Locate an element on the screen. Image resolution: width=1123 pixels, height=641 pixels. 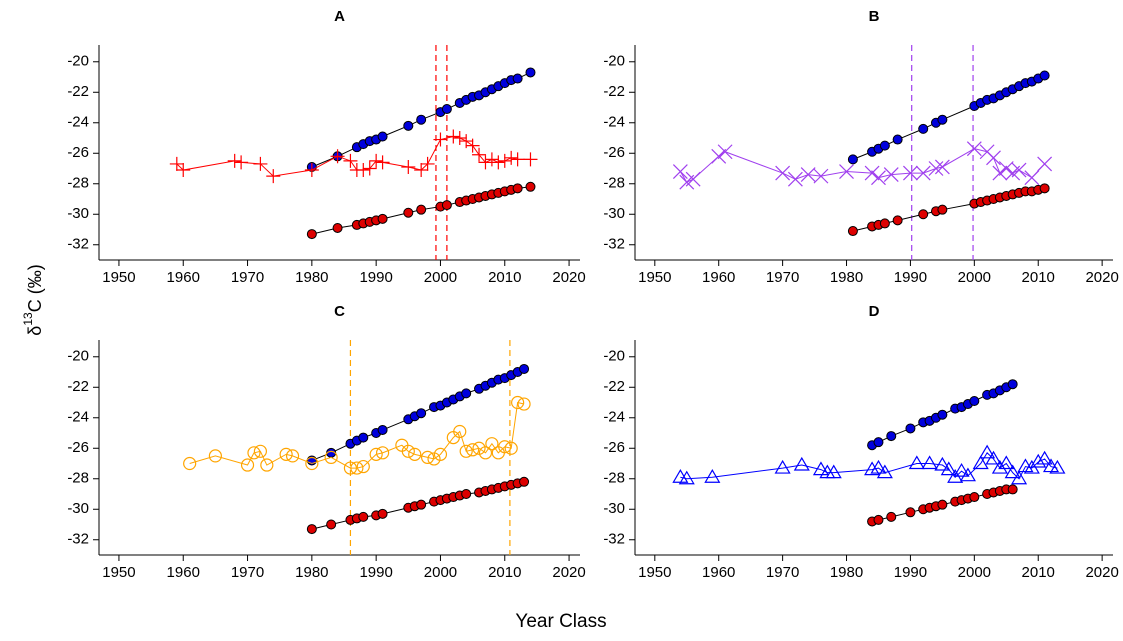
x-tick-label: 2000 is located at coordinates (440, 572).